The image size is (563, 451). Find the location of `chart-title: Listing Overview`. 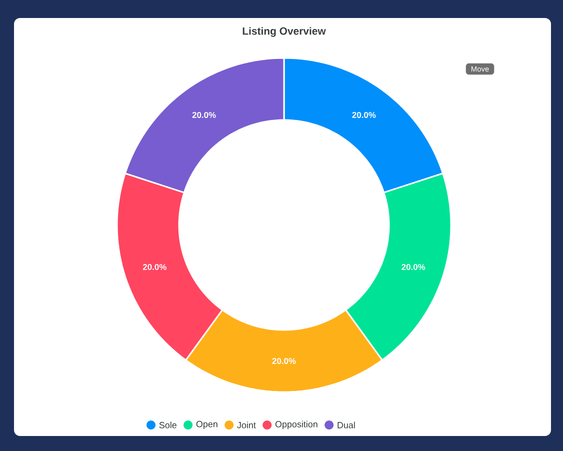

chart-title: Listing Overview is located at coordinates (284, 32).